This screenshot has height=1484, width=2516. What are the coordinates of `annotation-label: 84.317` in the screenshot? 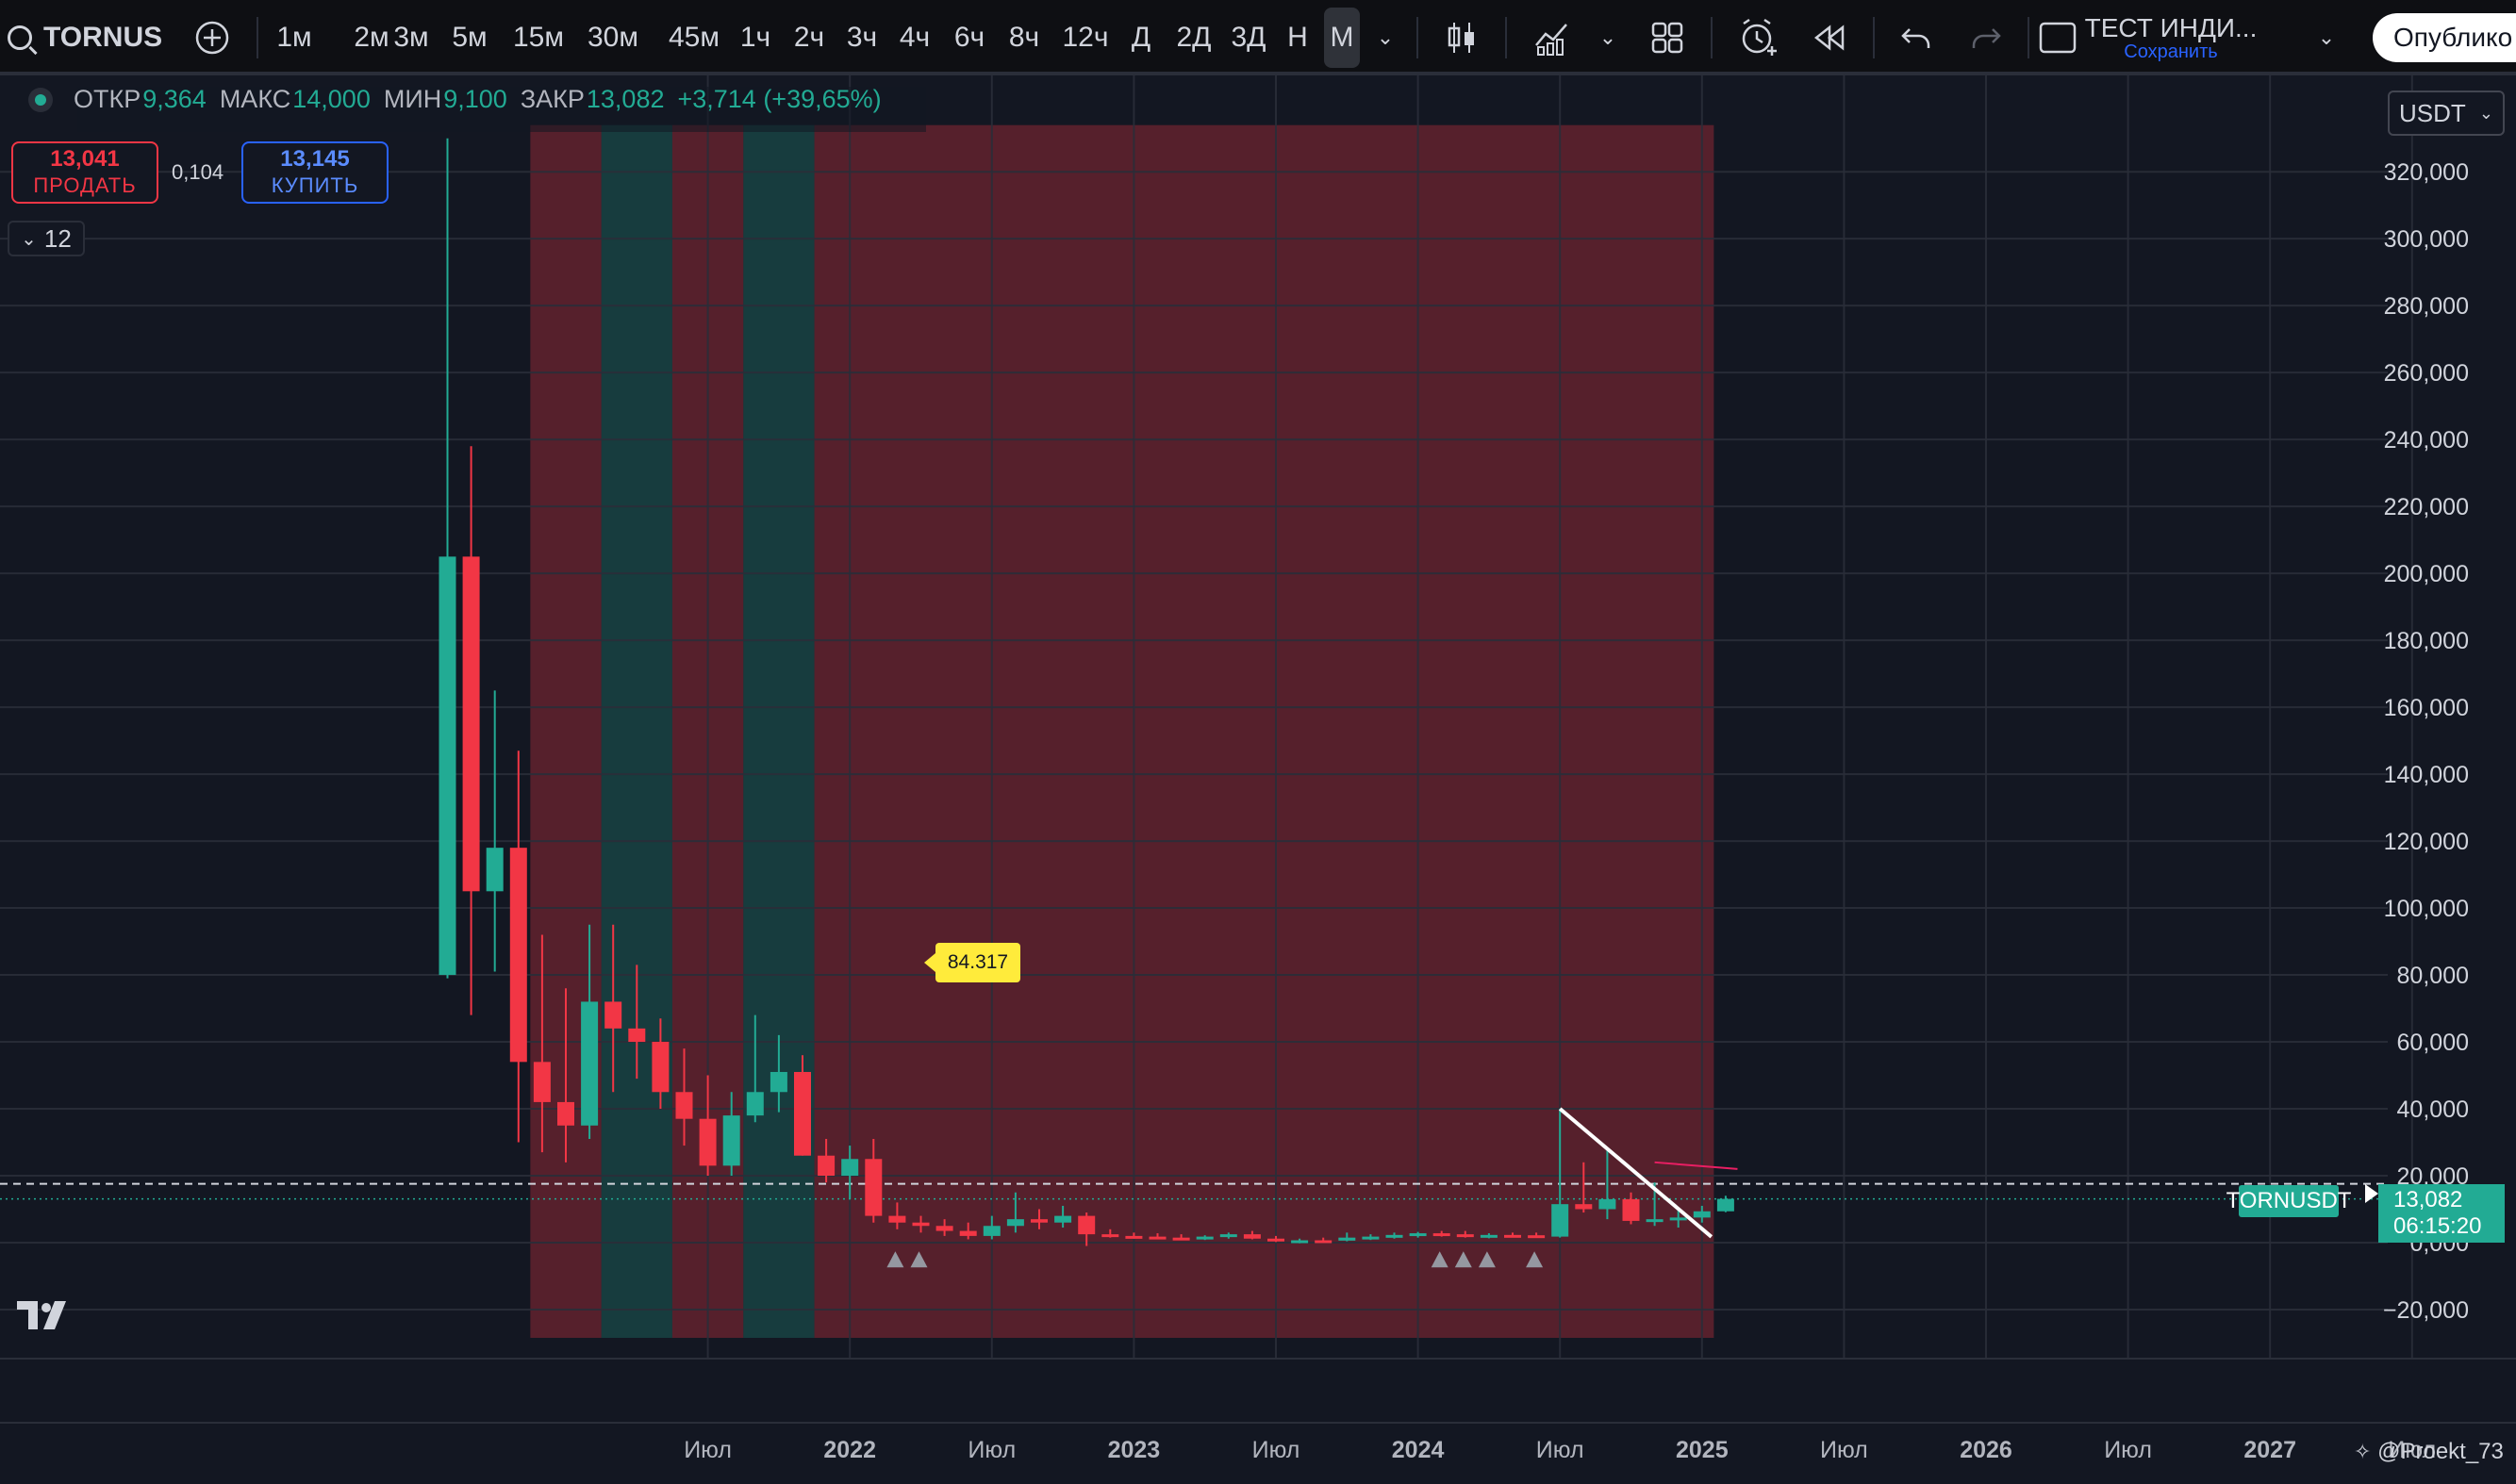 It's located at (972, 962).